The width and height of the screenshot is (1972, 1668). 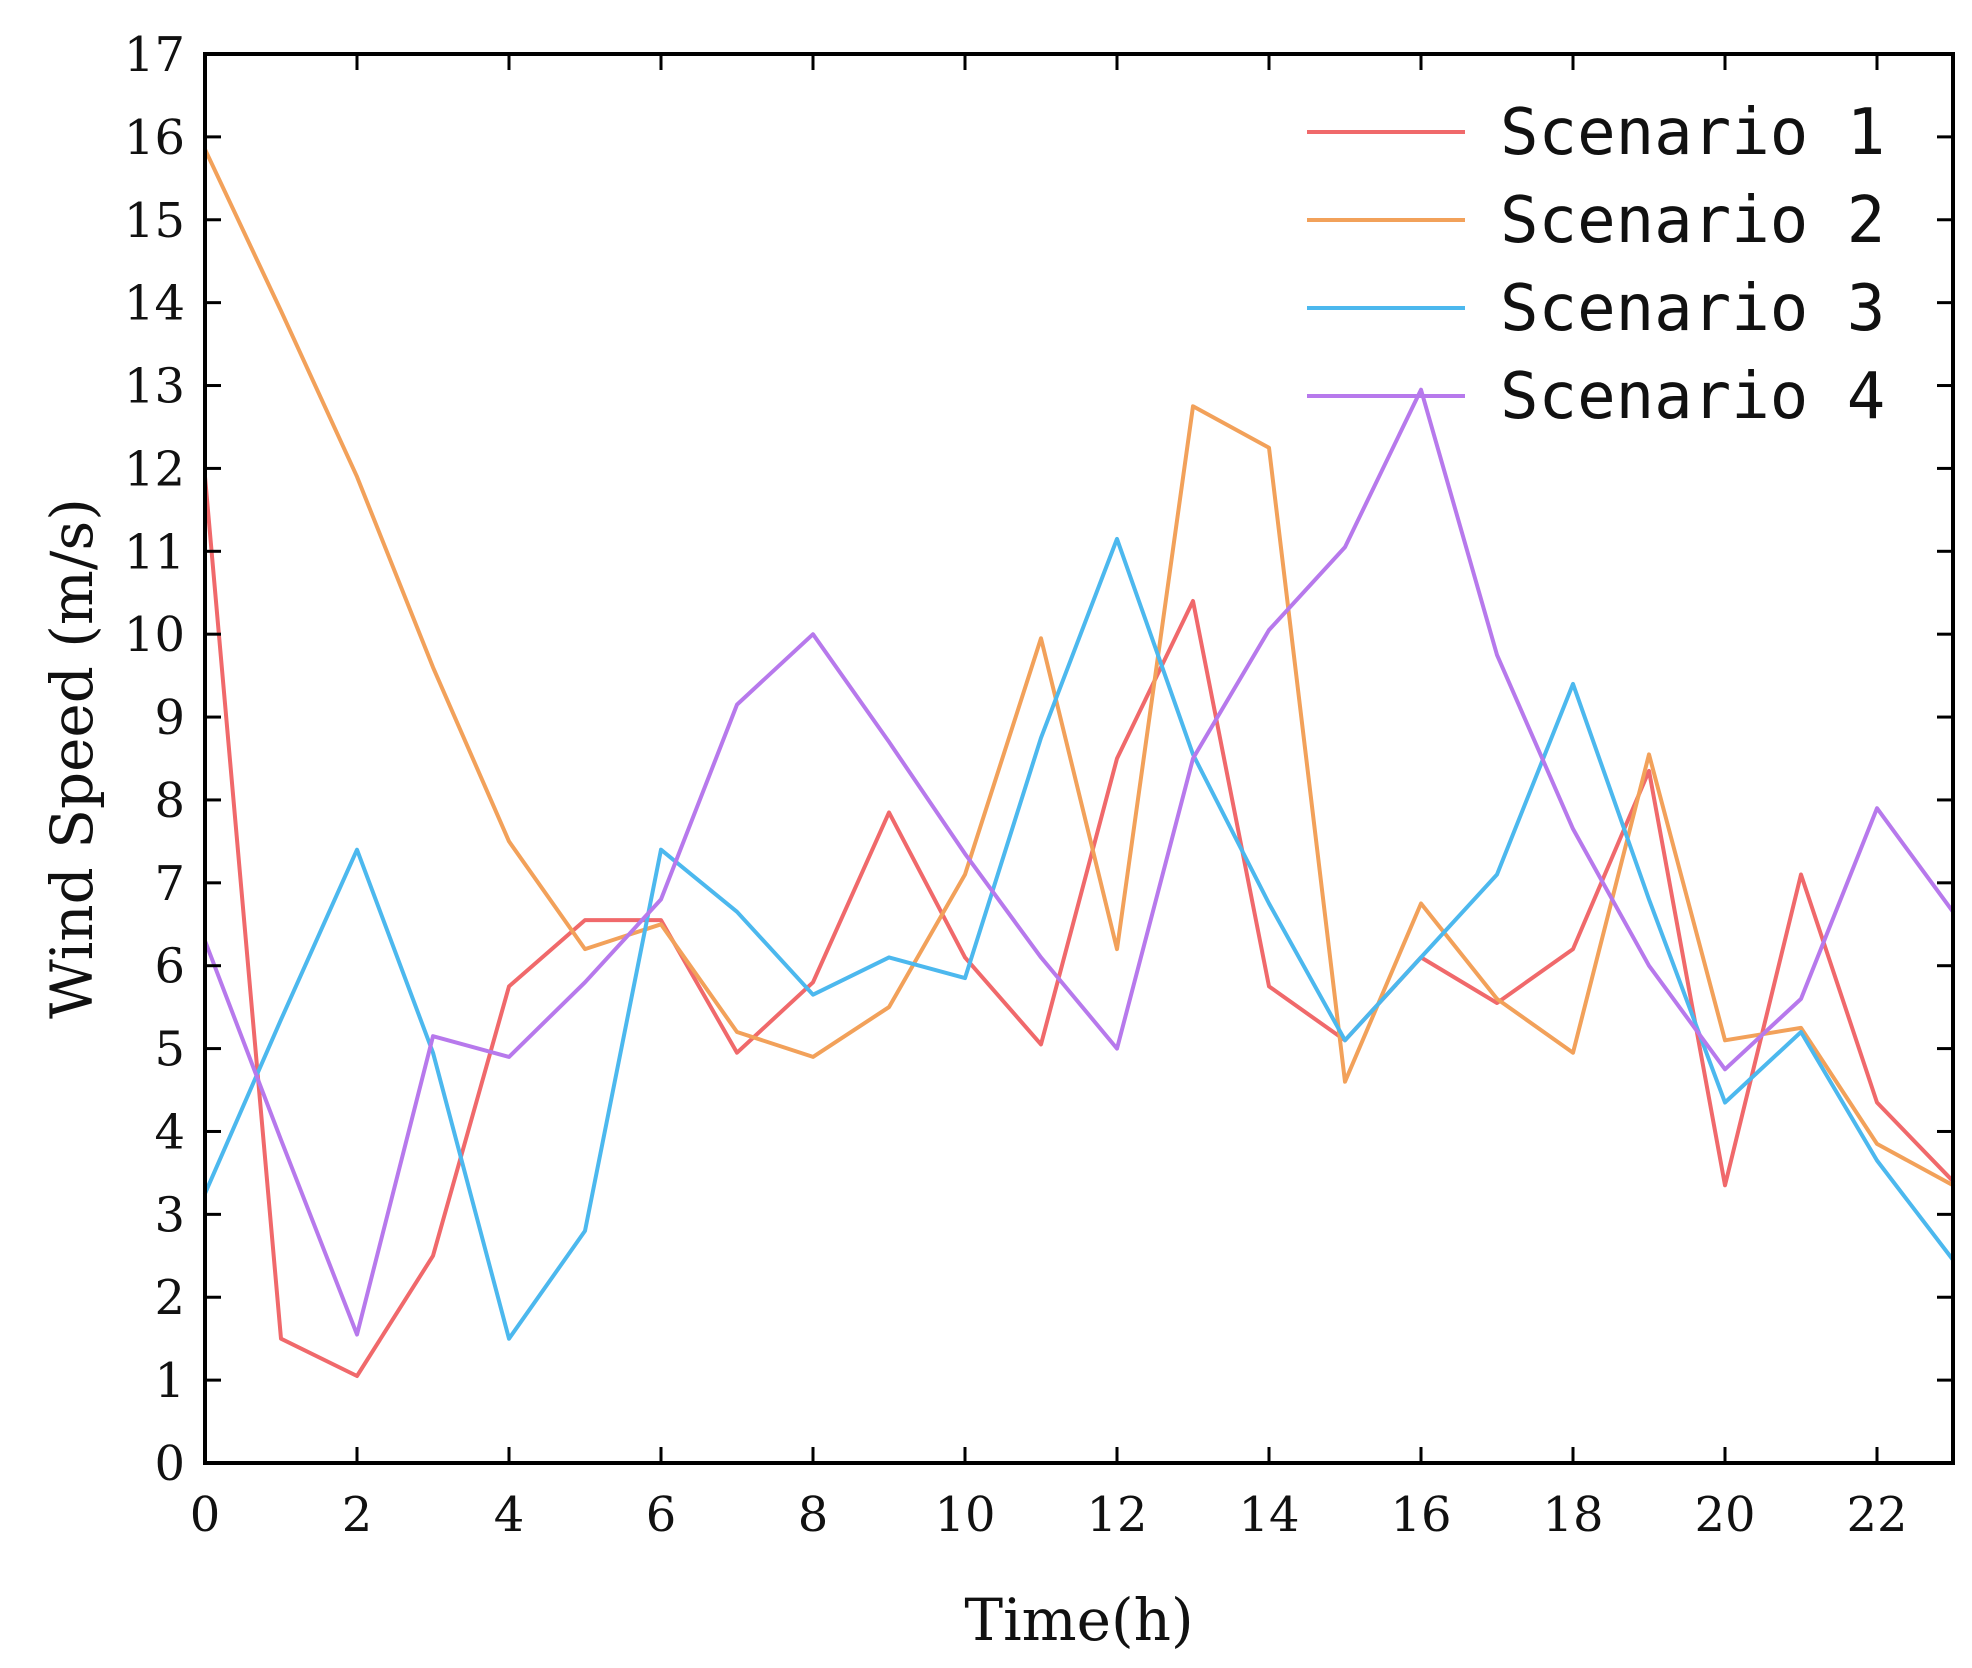 What do you see at coordinates (1116, 1515) in the screenshot?
I see `x-tick-label: 12` at bounding box center [1116, 1515].